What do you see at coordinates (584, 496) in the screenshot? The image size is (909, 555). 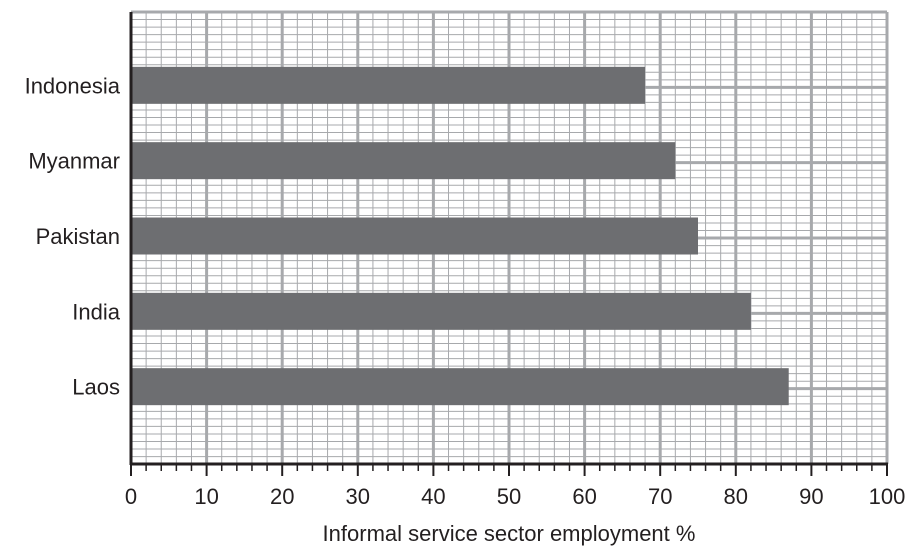 I see `x-tick-label: 60` at bounding box center [584, 496].